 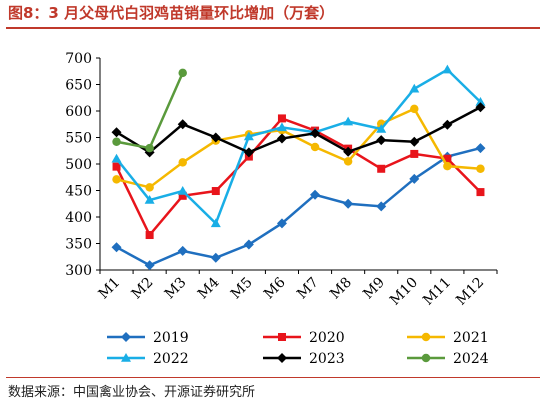 What do you see at coordinates (78, 165) in the screenshot?
I see `y-tick-label: 500` at bounding box center [78, 165].